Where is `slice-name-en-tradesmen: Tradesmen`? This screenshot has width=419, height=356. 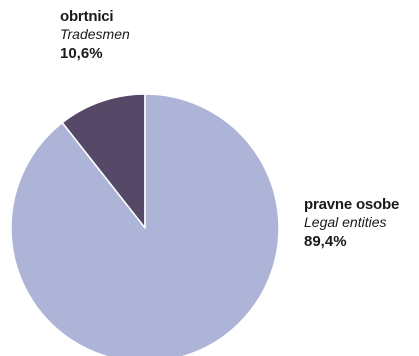
slice-name-en-tradesmen: Tradesmen is located at coordinates (95, 34).